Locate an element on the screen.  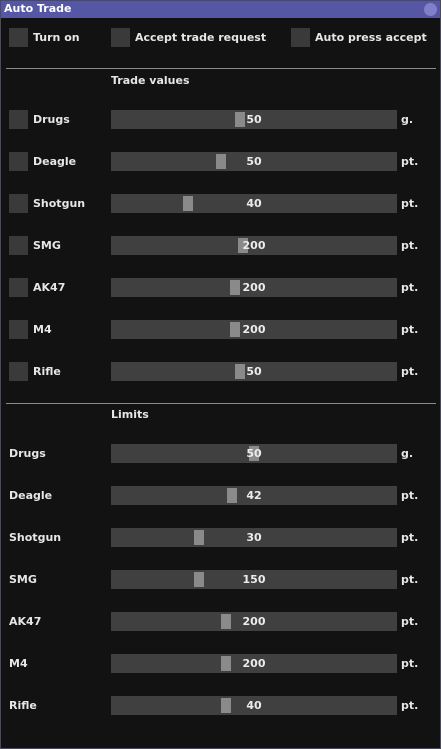
trade-deagle-label: Deagle is located at coordinates (55, 161).